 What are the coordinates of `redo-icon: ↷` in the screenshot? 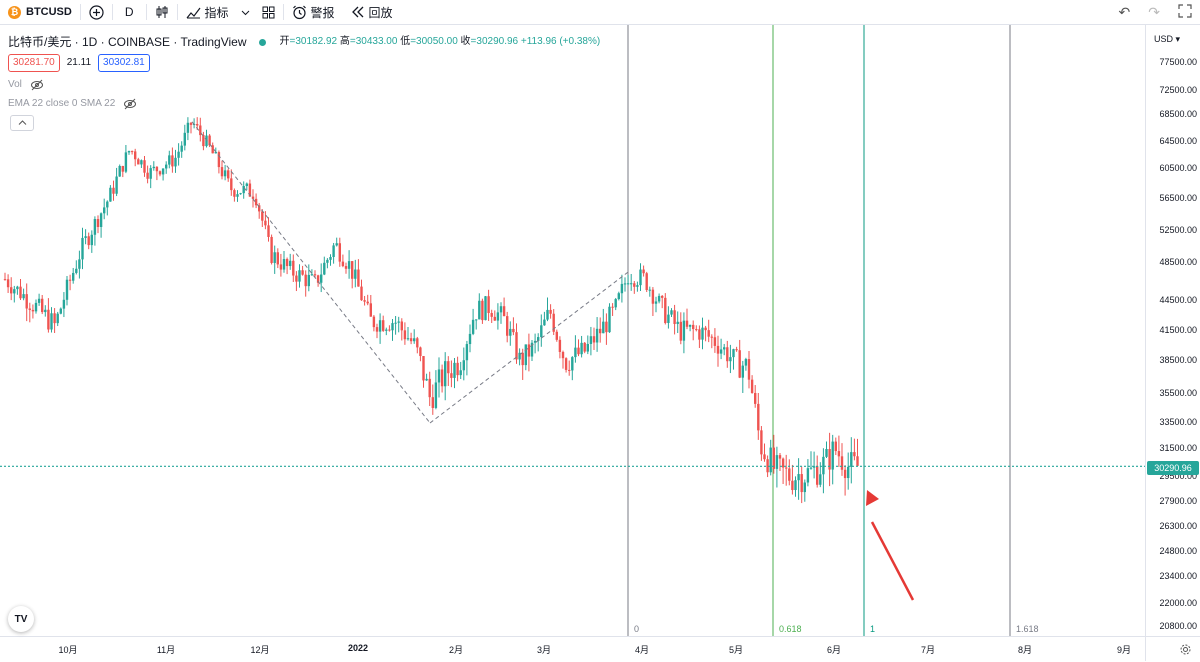 It's located at (1154, 11).